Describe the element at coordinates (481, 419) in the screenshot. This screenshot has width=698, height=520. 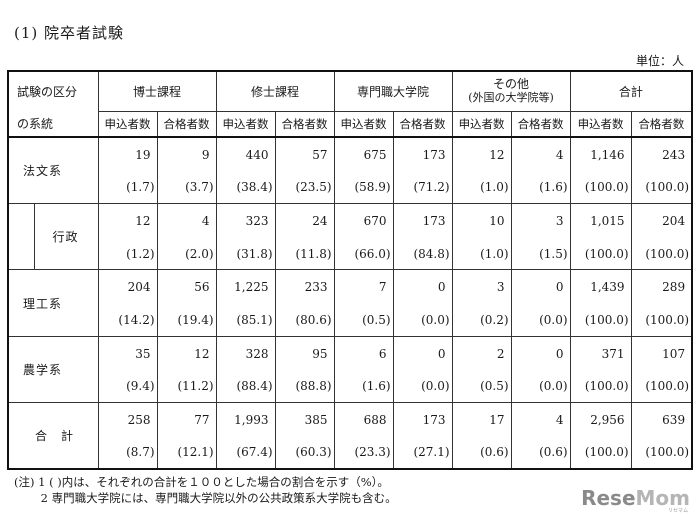
I see `value-cell: 17` at that location.